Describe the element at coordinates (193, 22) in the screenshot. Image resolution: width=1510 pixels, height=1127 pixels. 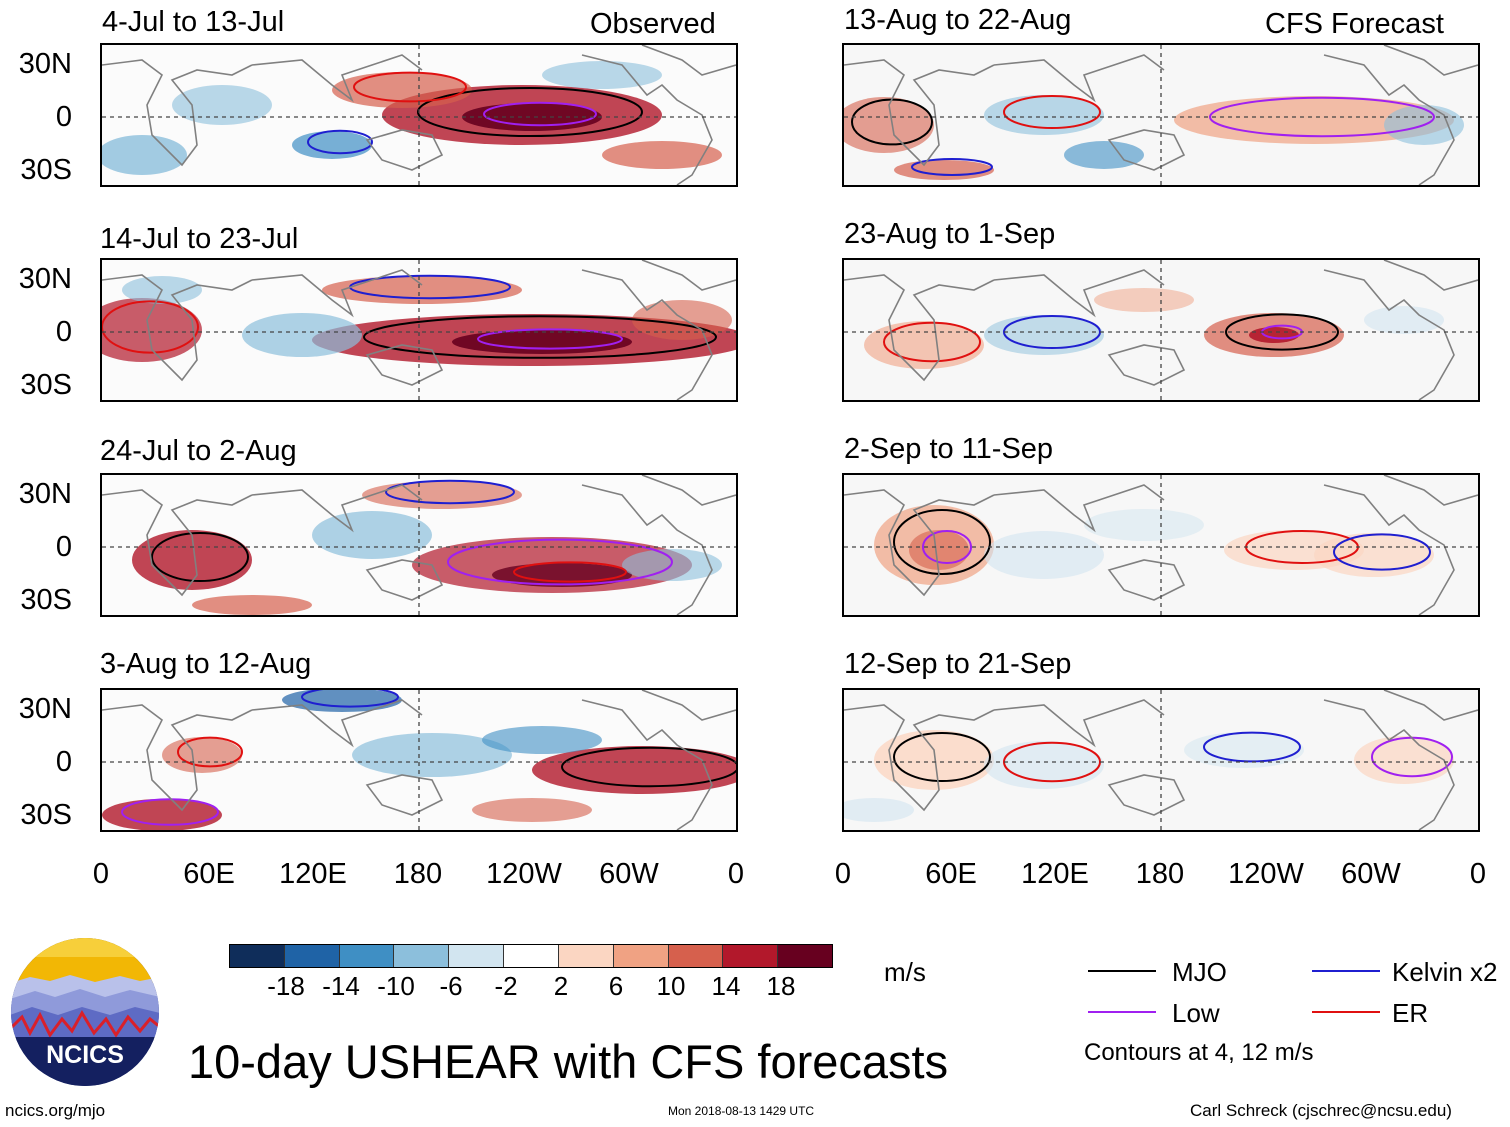
I see `panel-title: 4-Jul to 13-Jul` at that location.